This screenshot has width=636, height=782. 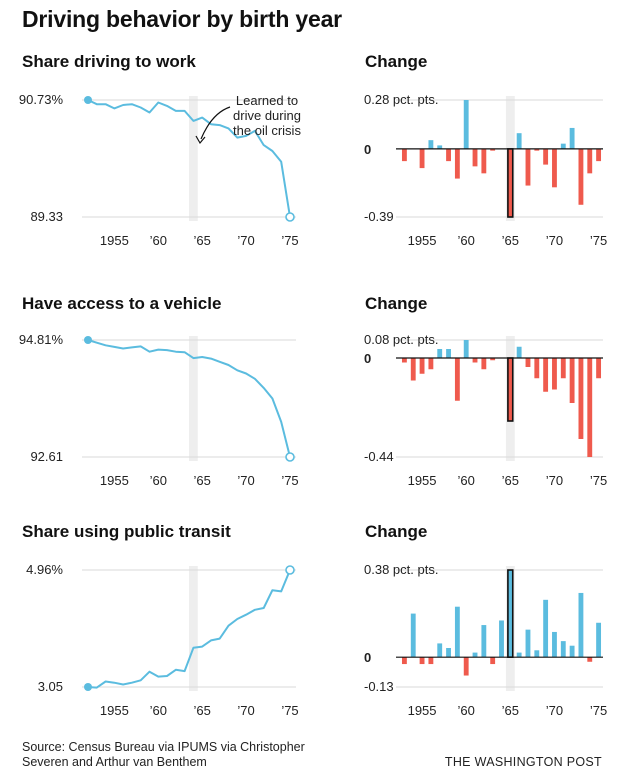 I want to click on y-tick-label: 3.05, so click(x=50, y=686).